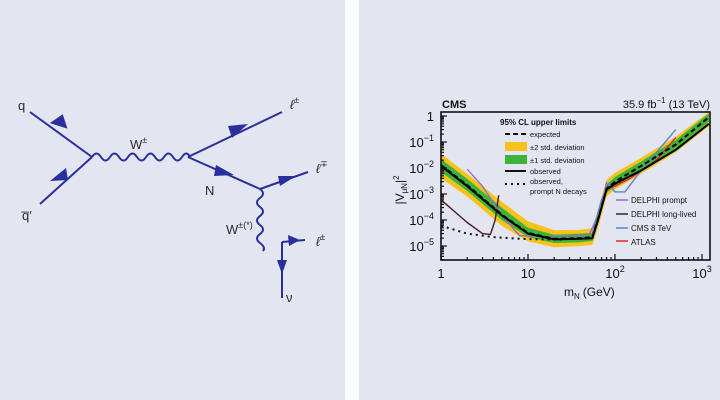 This screenshot has width=720, height=400. I want to click on lumi-label: 35.9 fb−1 (13 TeV), so click(666, 103).